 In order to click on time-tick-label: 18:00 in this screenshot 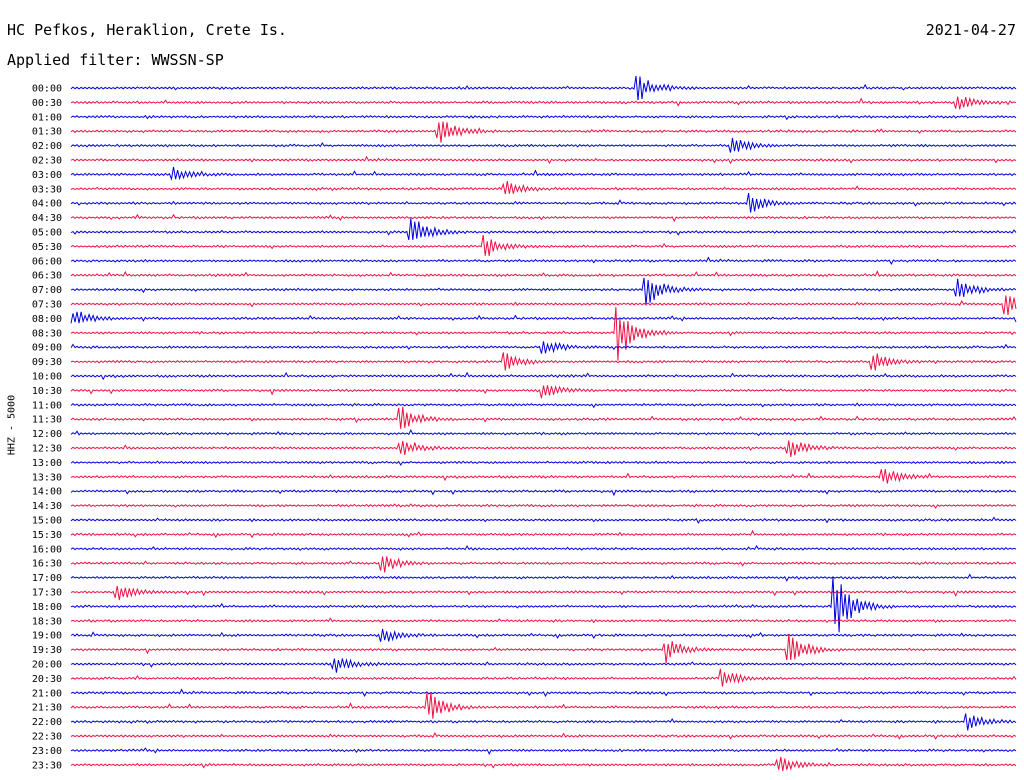, I will do `click(47, 607)`.